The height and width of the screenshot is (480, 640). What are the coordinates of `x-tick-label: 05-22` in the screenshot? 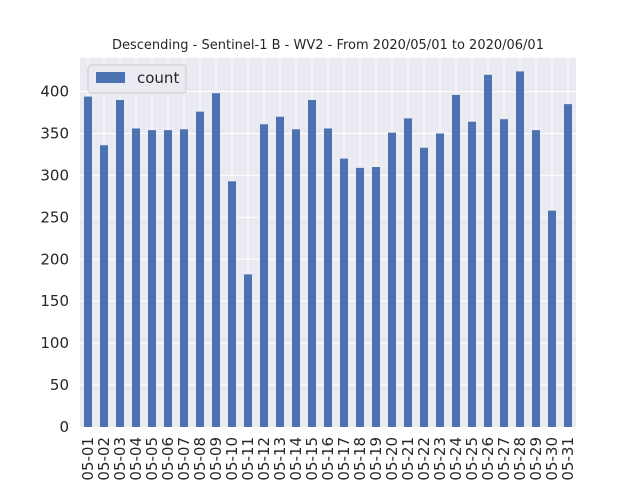 It's located at (424, 458).